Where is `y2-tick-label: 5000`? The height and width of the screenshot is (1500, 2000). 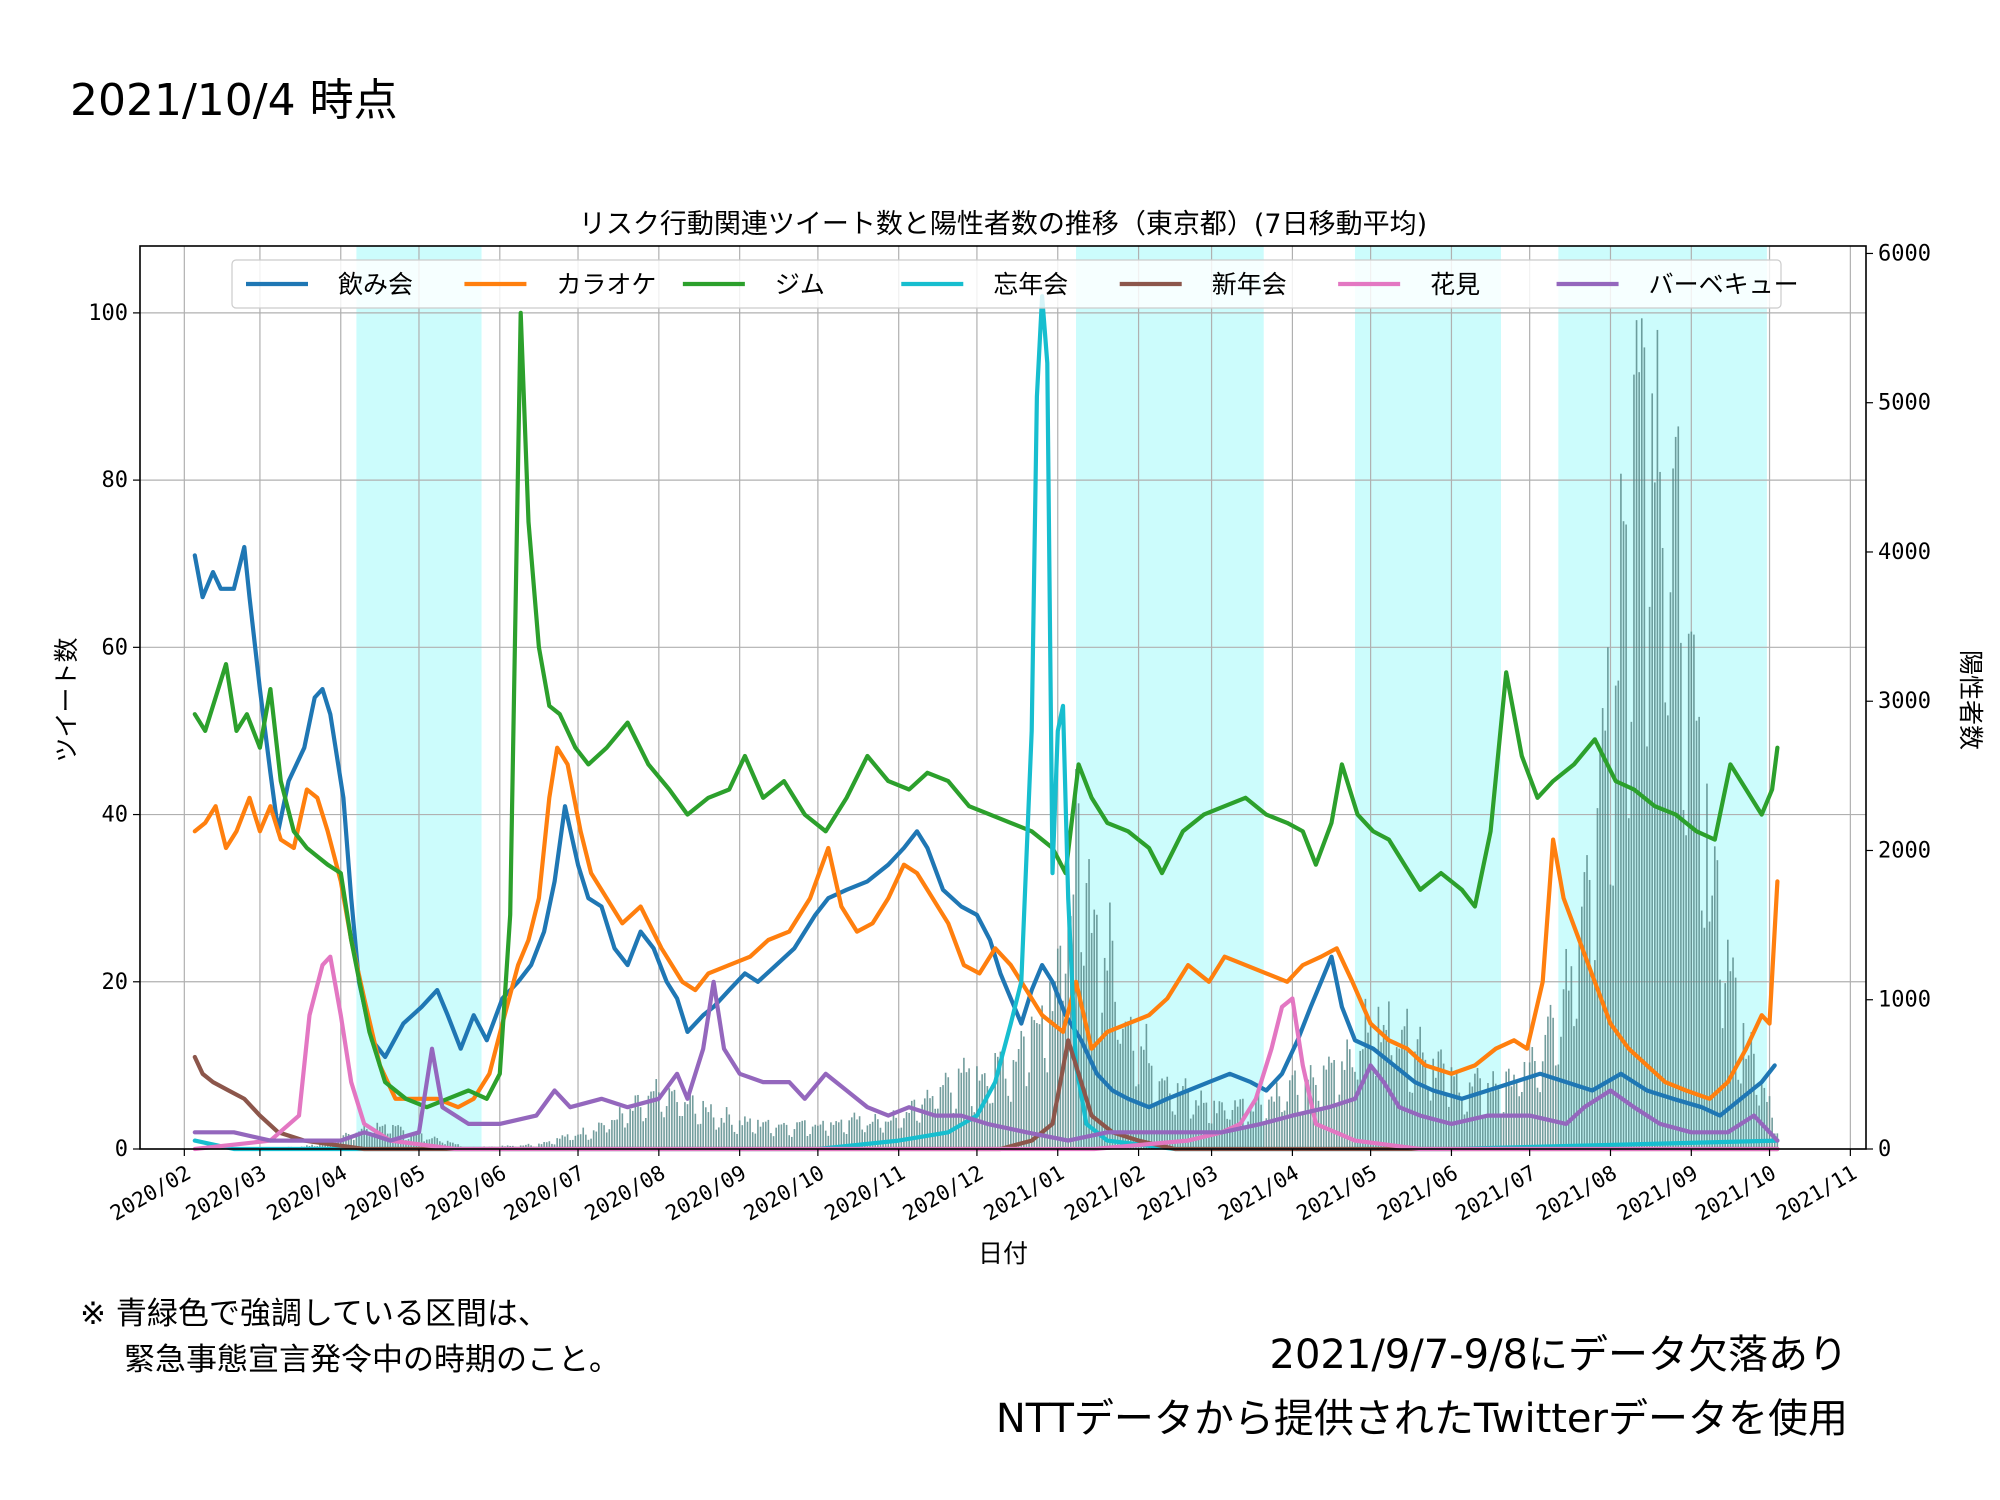 y2-tick-label: 5000 is located at coordinates (1904, 403).